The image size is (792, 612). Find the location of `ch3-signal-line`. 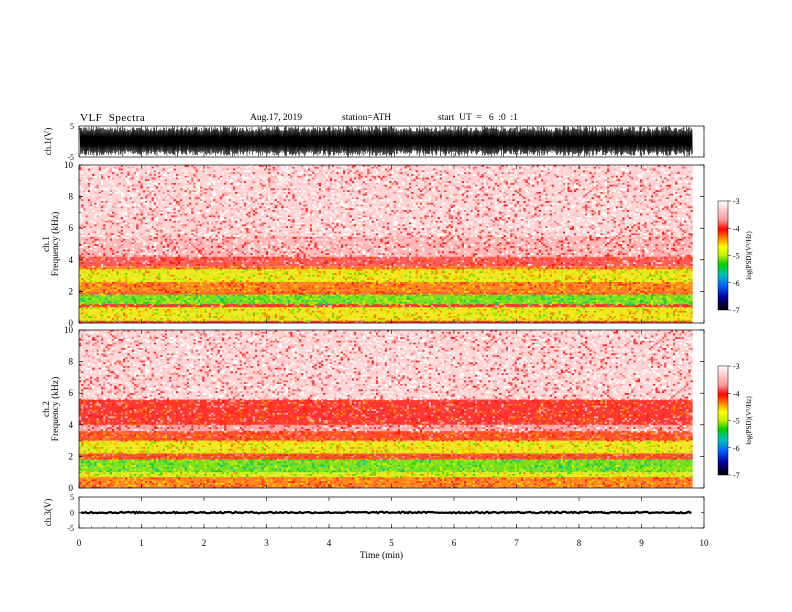

ch3-signal-line is located at coordinates (386, 512).